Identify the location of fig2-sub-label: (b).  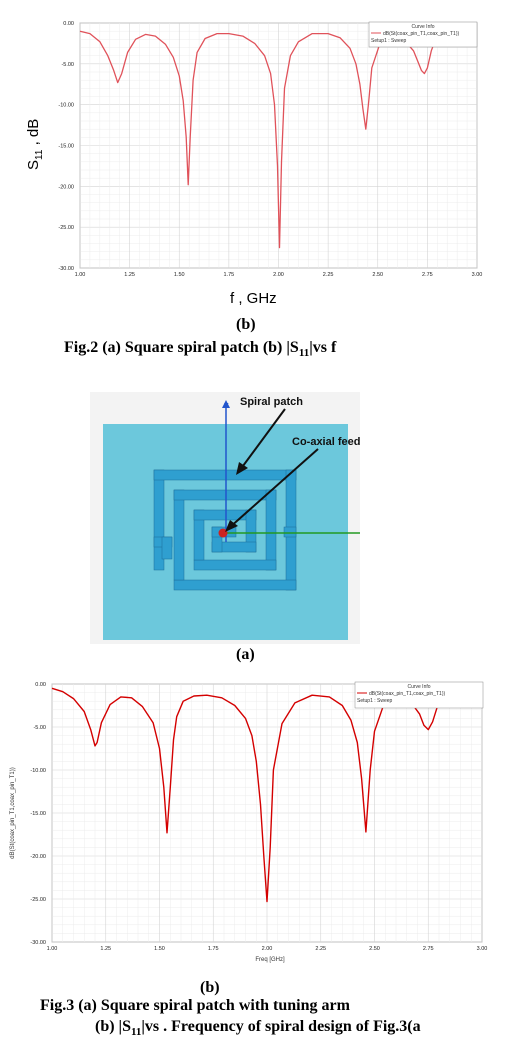
(246, 324).